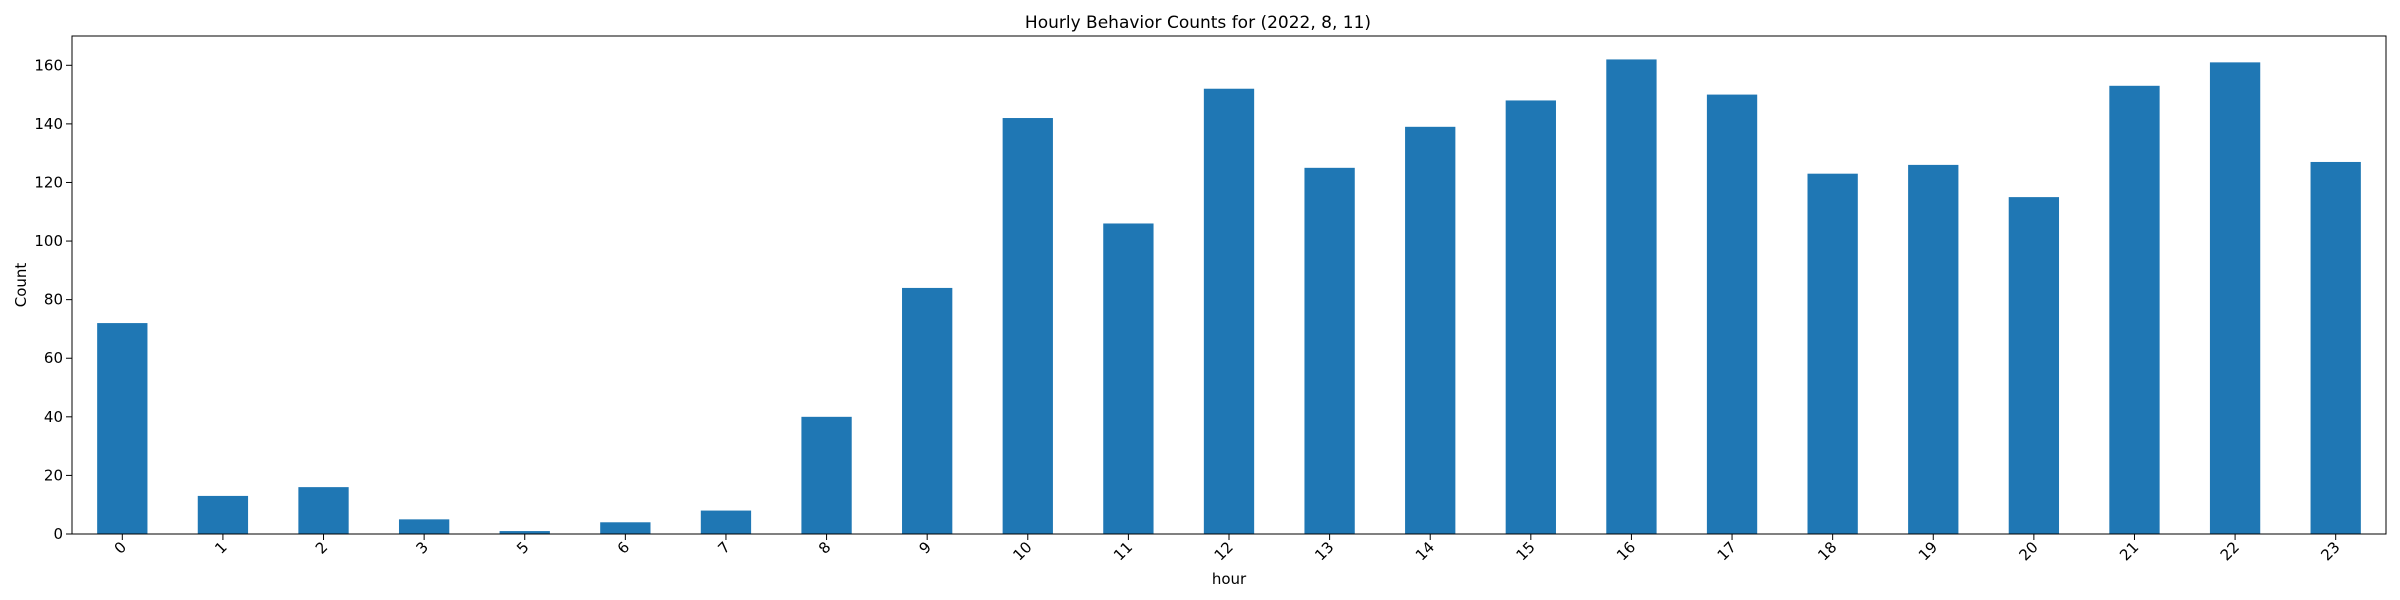 The width and height of the screenshot is (2400, 600). What do you see at coordinates (1022, 551) in the screenshot?
I see `x-tick-label: 10` at bounding box center [1022, 551].